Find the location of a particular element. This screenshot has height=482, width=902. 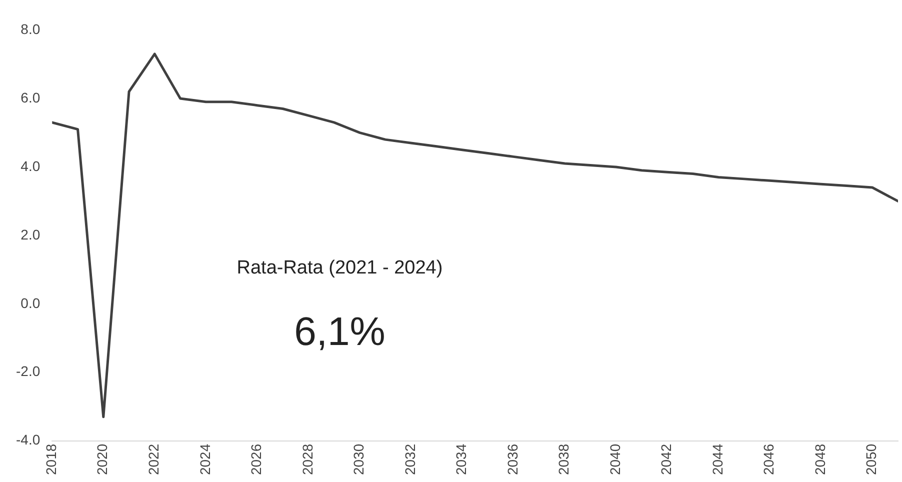

x-tick-label: 2028 is located at coordinates (307, 460).